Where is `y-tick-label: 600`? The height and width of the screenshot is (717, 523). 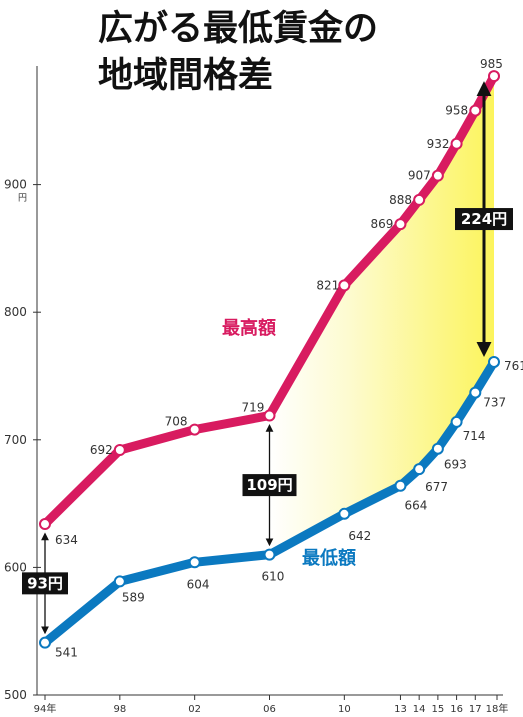 y-tick-label: 600 is located at coordinates (15, 567).